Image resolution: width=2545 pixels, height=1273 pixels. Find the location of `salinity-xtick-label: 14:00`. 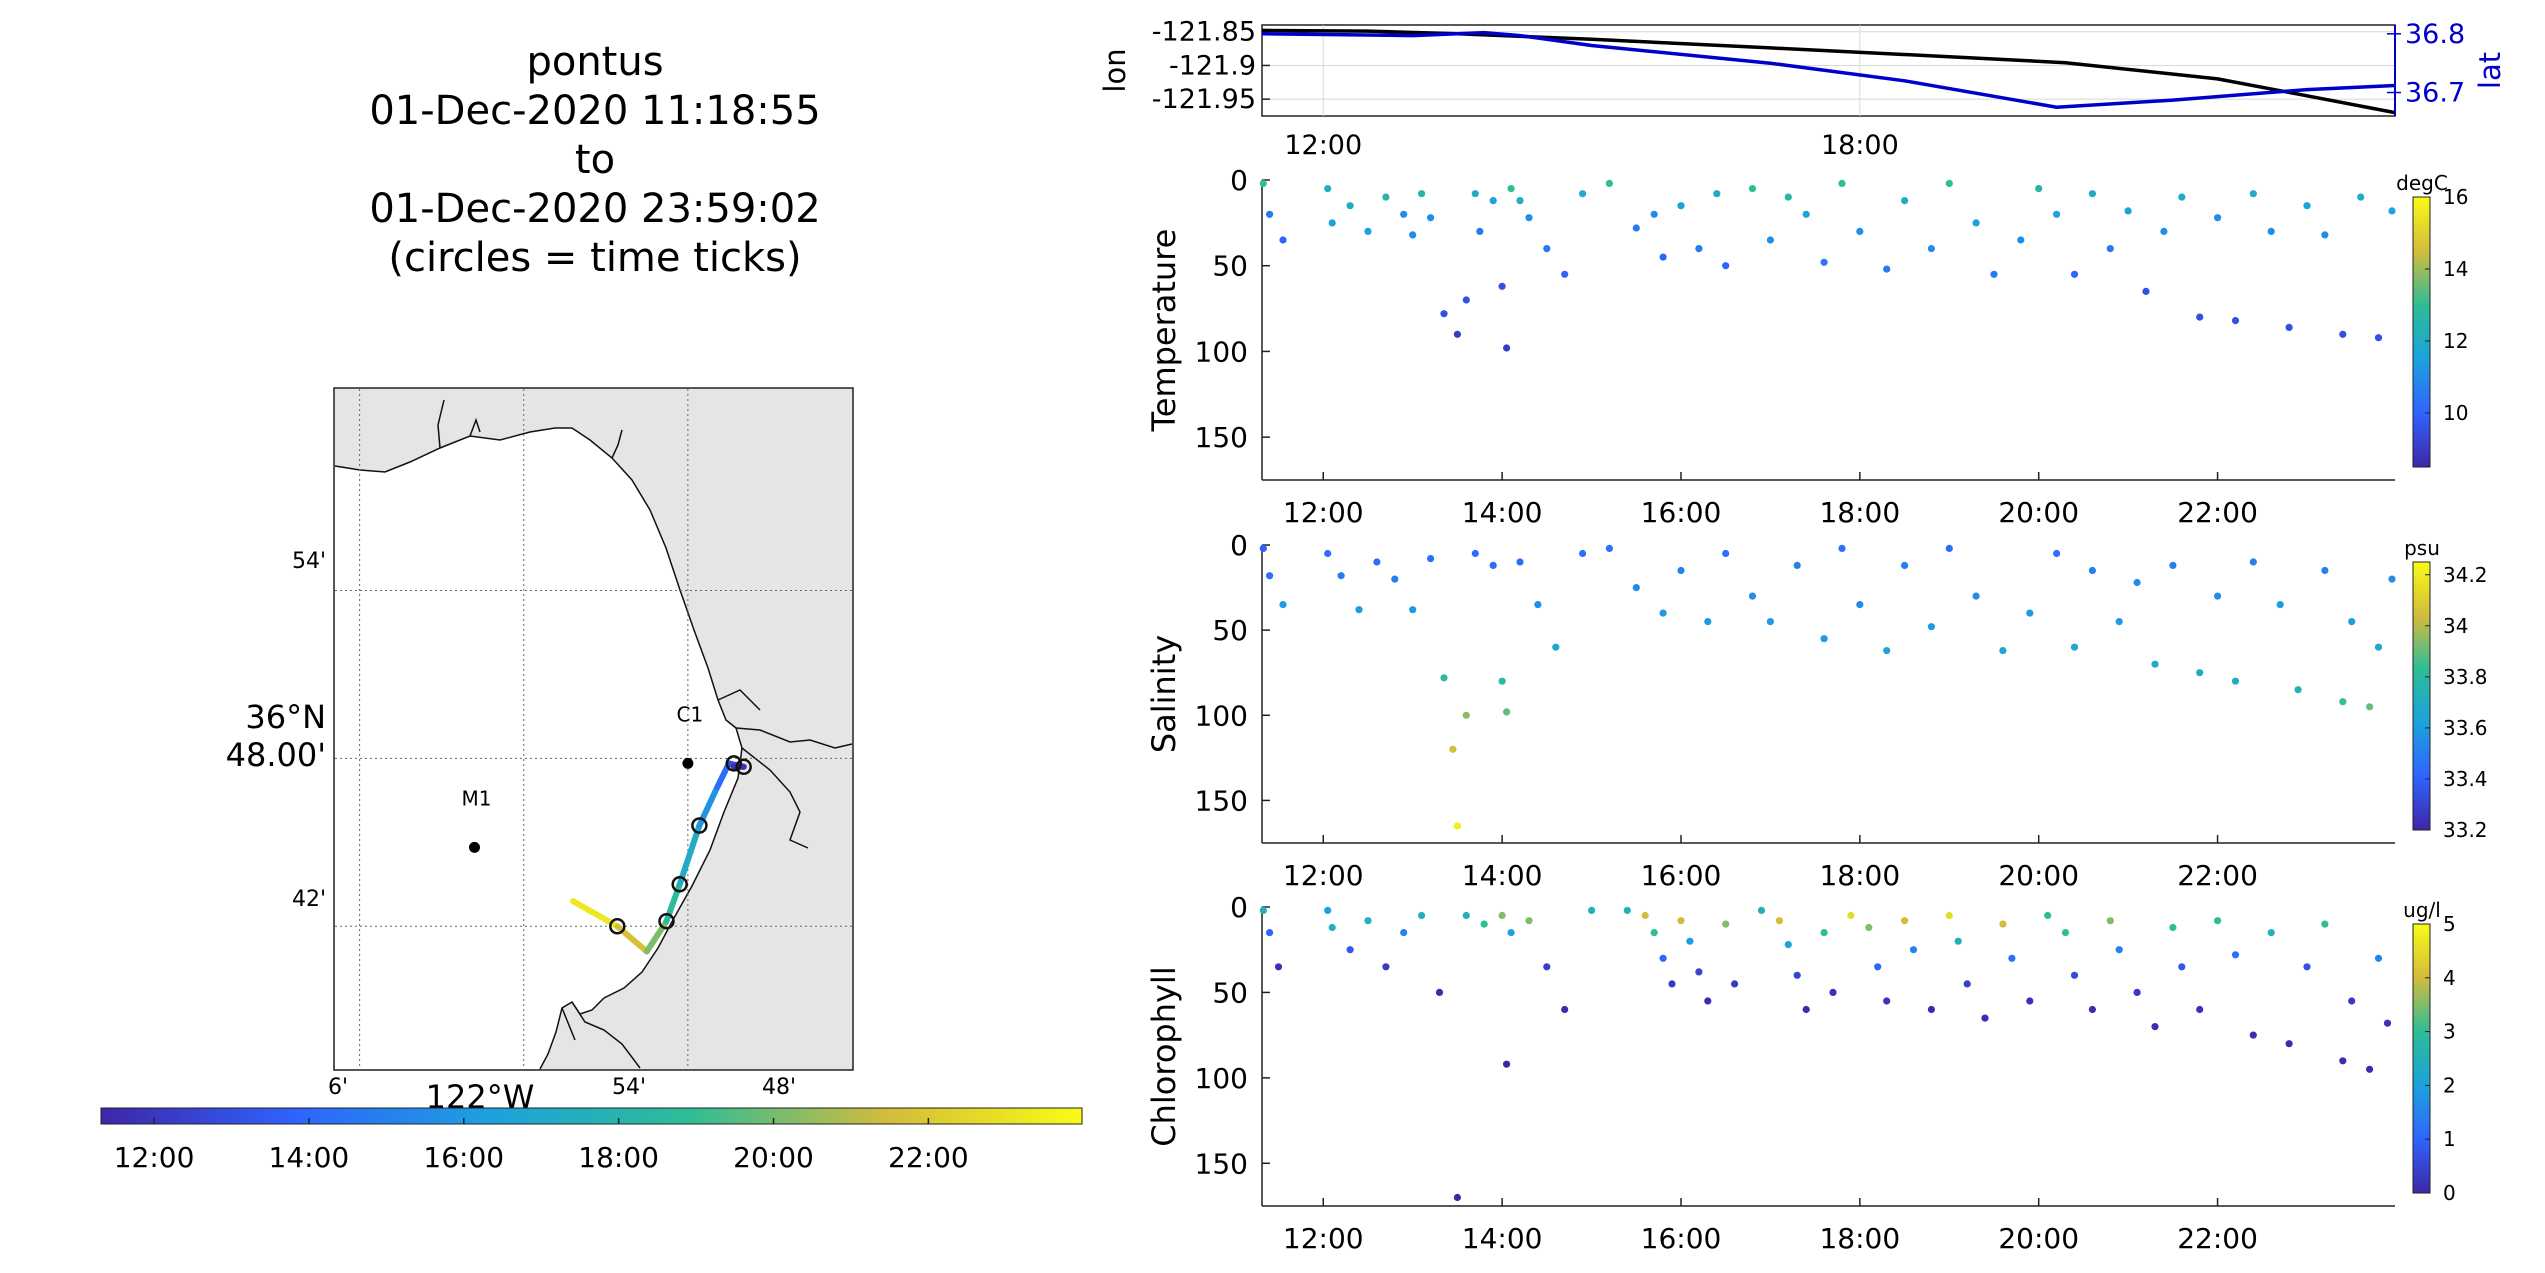

salinity-xtick-label: 14:00 is located at coordinates (1502, 875).